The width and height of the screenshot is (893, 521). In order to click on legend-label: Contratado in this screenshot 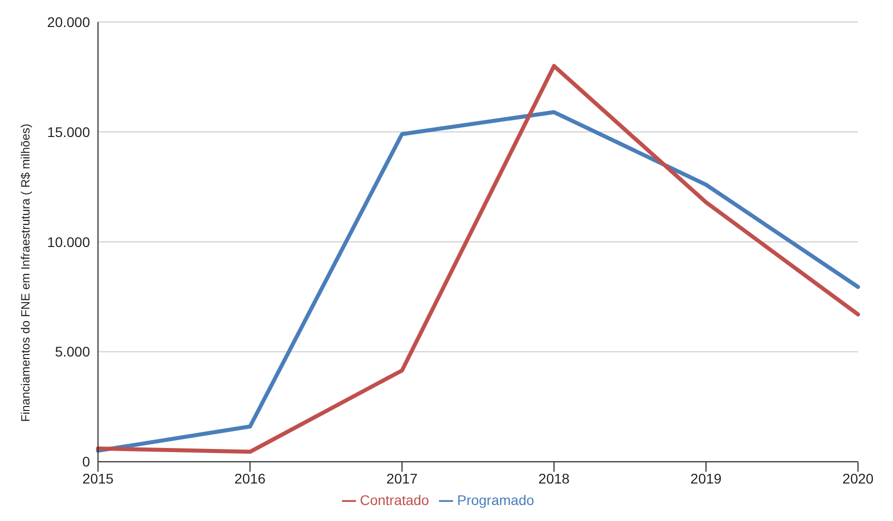, I will do `click(395, 500)`.